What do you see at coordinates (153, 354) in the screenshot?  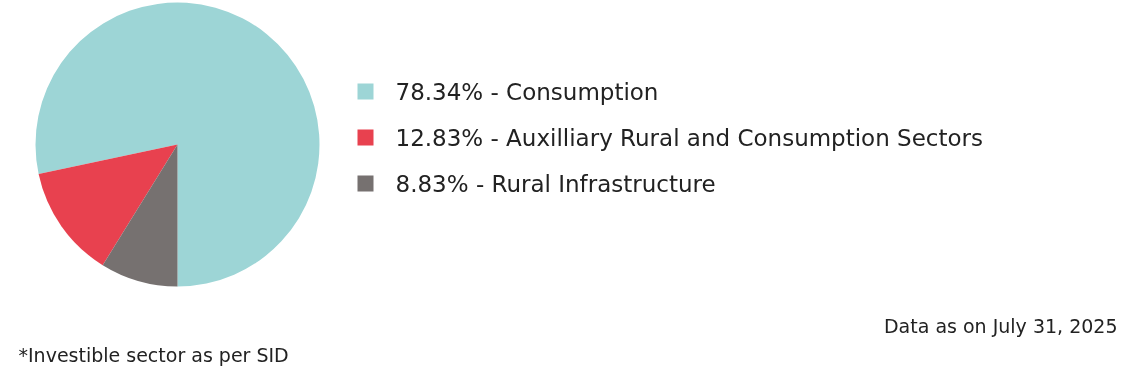 I see `text: *Investible sector as per SID` at bounding box center [153, 354].